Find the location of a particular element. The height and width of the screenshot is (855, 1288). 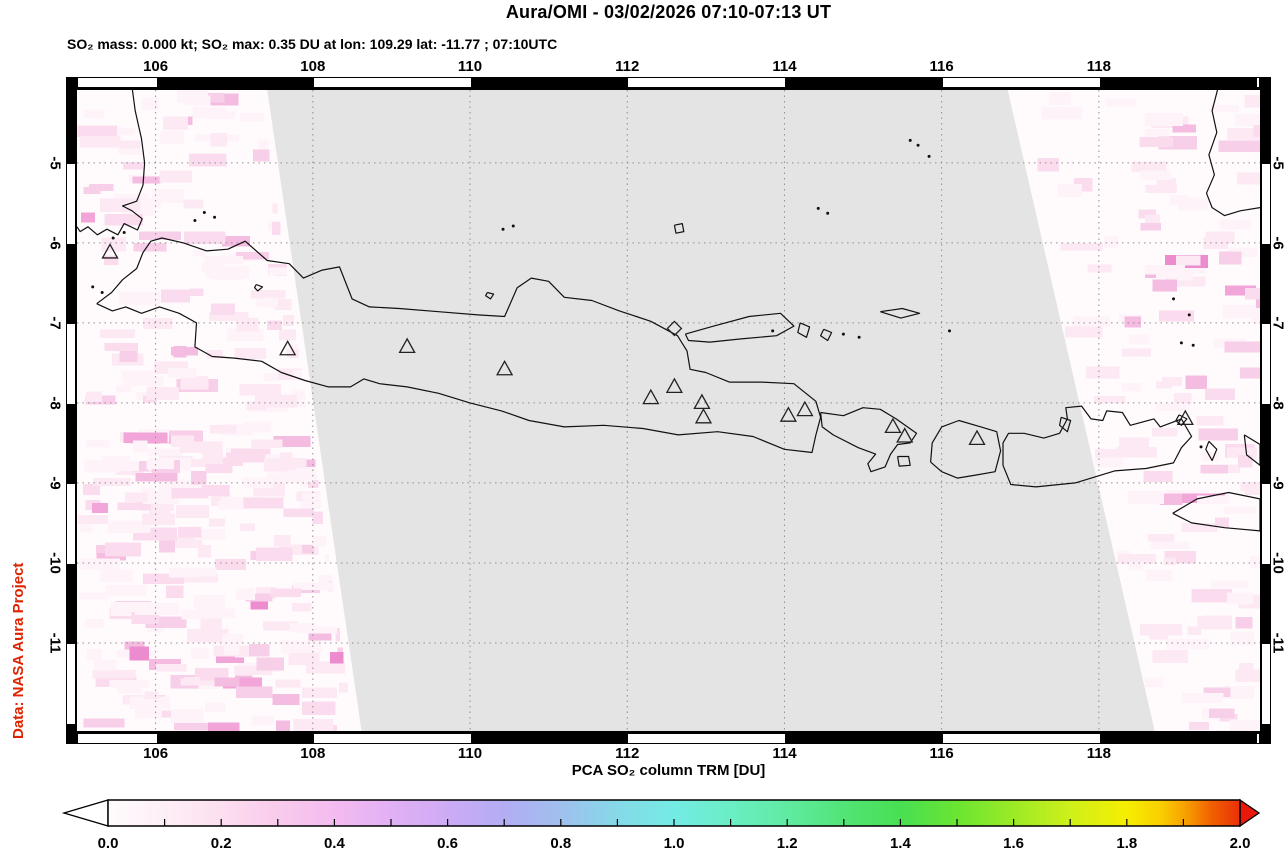

lat-tick-label-left: -5 is located at coordinates (55, 163).